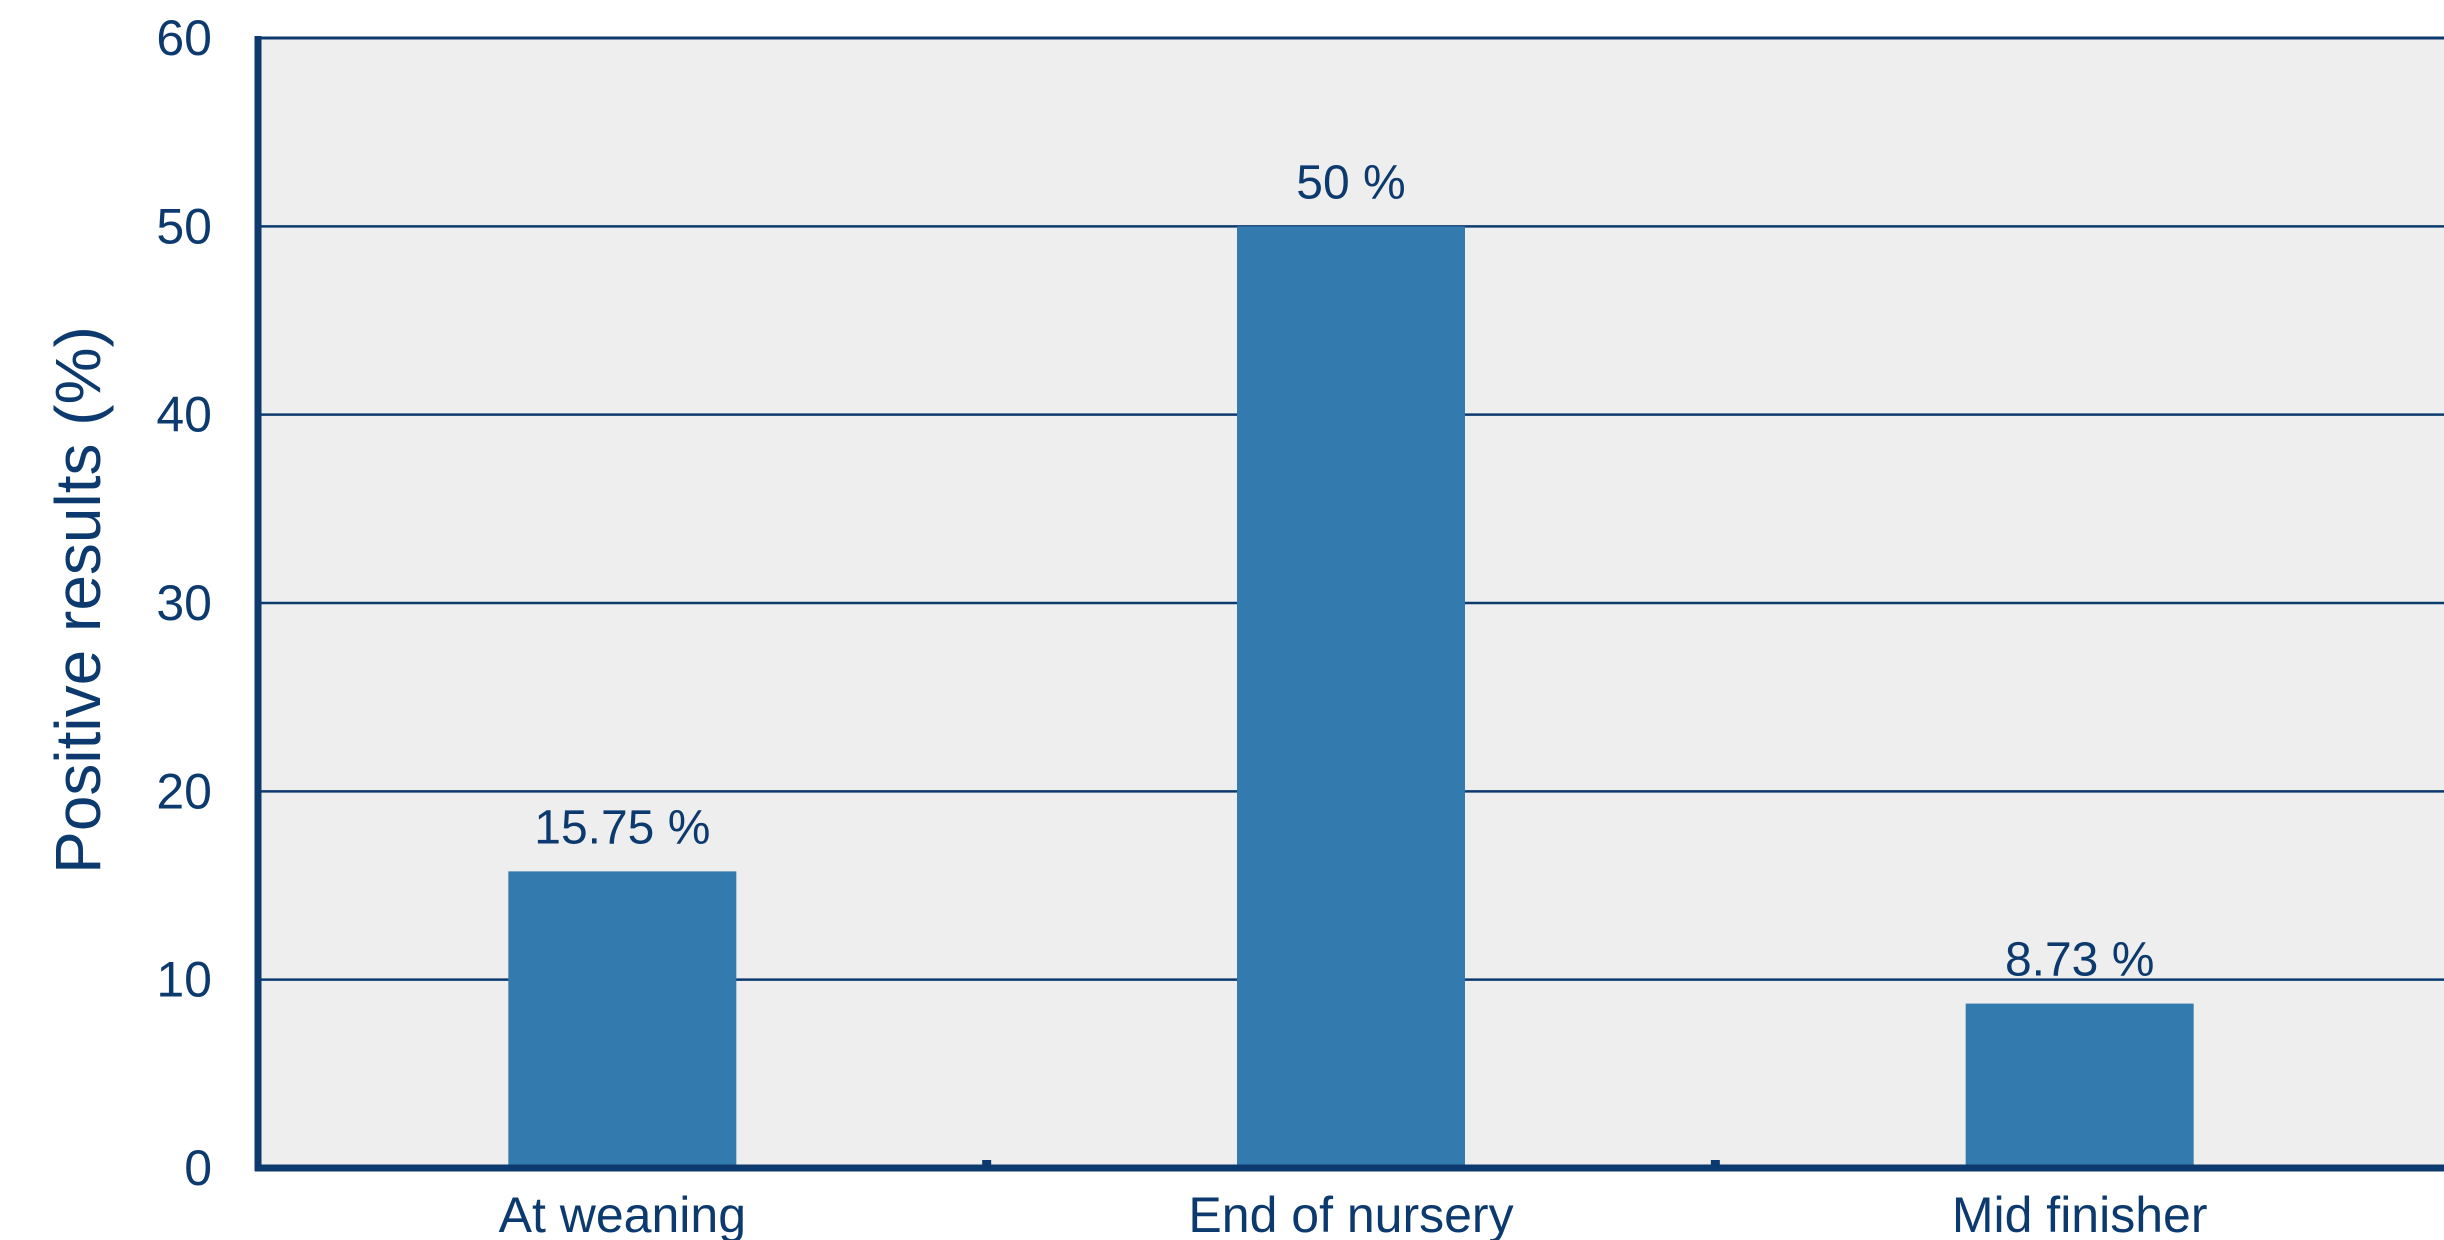 This screenshot has width=2444, height=1240. I want to click on x-tick-label: Mid finisher, so click(2080, 1213).